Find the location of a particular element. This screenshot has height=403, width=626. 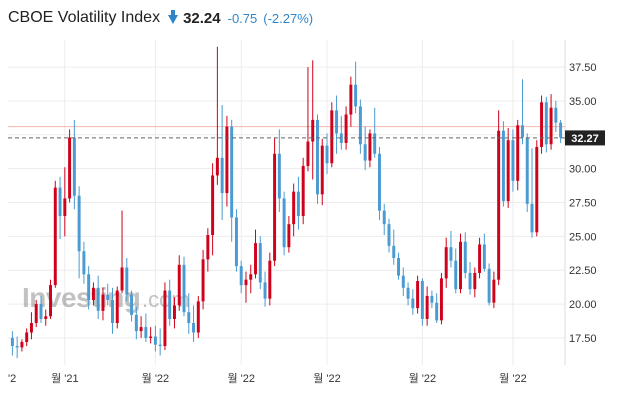

y-tick-label: 20.00 is located at coordinates (583, 305).